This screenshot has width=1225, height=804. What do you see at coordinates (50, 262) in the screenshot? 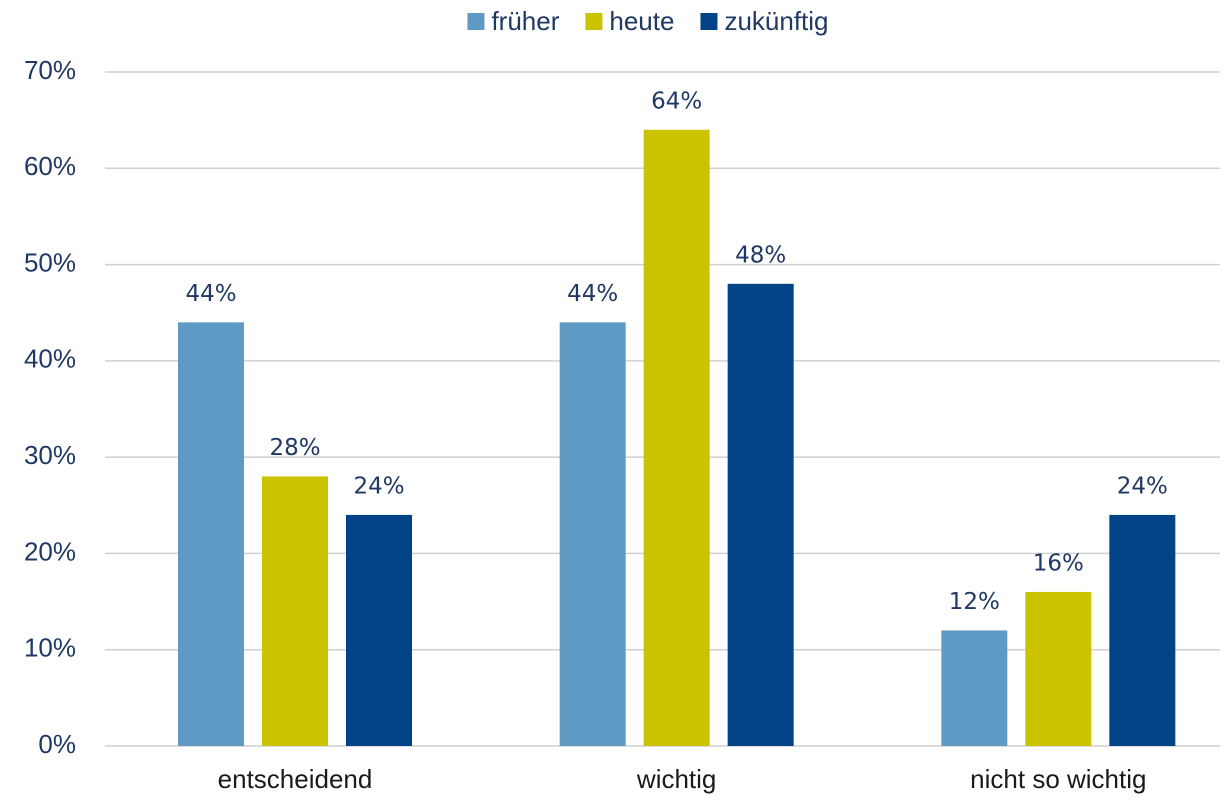
I see `y-tick-label: 50%` at bounding box center [50, 262].